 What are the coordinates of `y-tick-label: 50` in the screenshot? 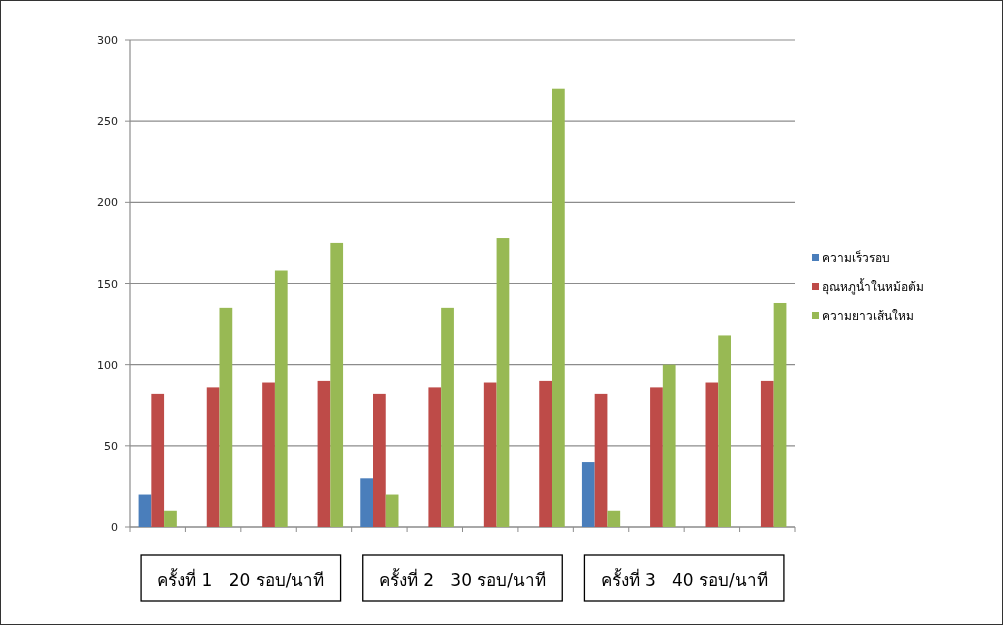 It's located at (111, 446).